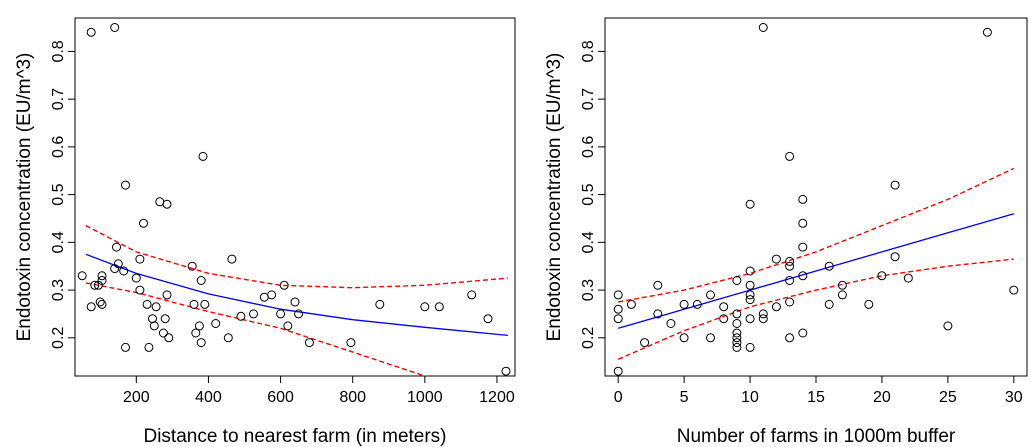  I want to click on y-tick-label: 0.8, so click(588, 51).